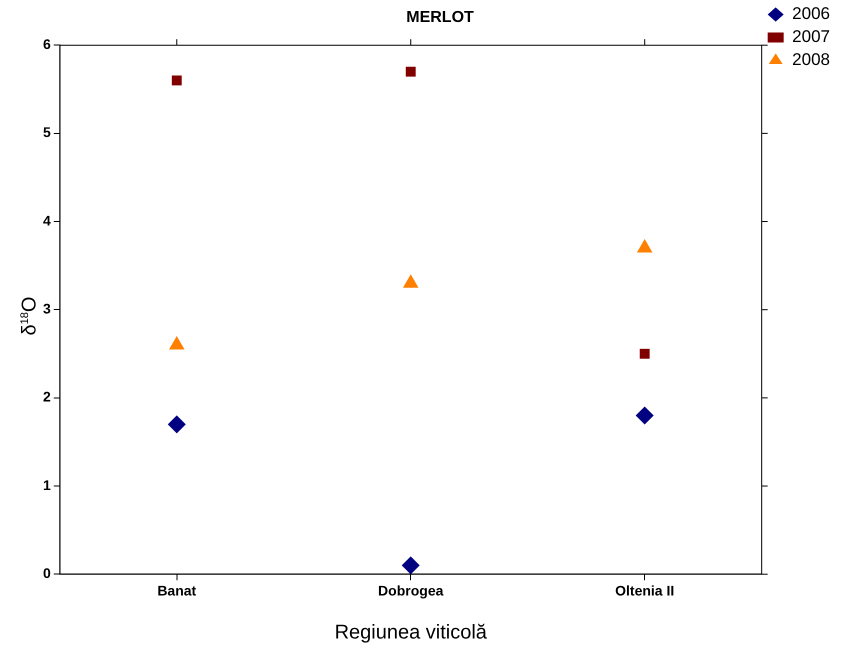 This screenshot has height=659, width=848. What do you see at coordinates (46, 308) in the screenshot?
I see `y-tick-label: 3` at bounding box center [46, 308].